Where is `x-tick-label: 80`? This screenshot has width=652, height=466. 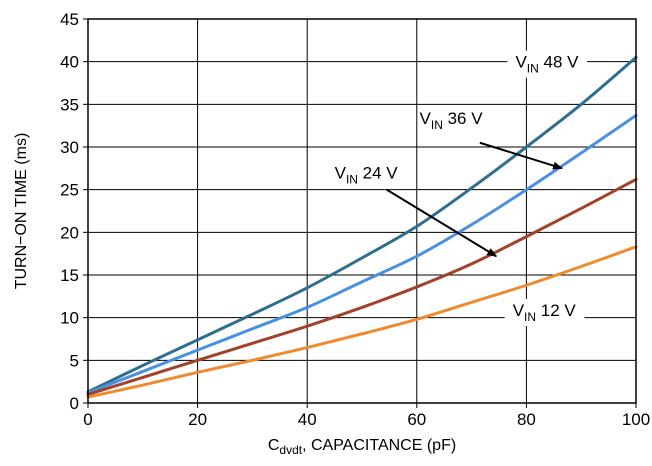 x-tick-label: 80 is located at coordinates (526, 419).